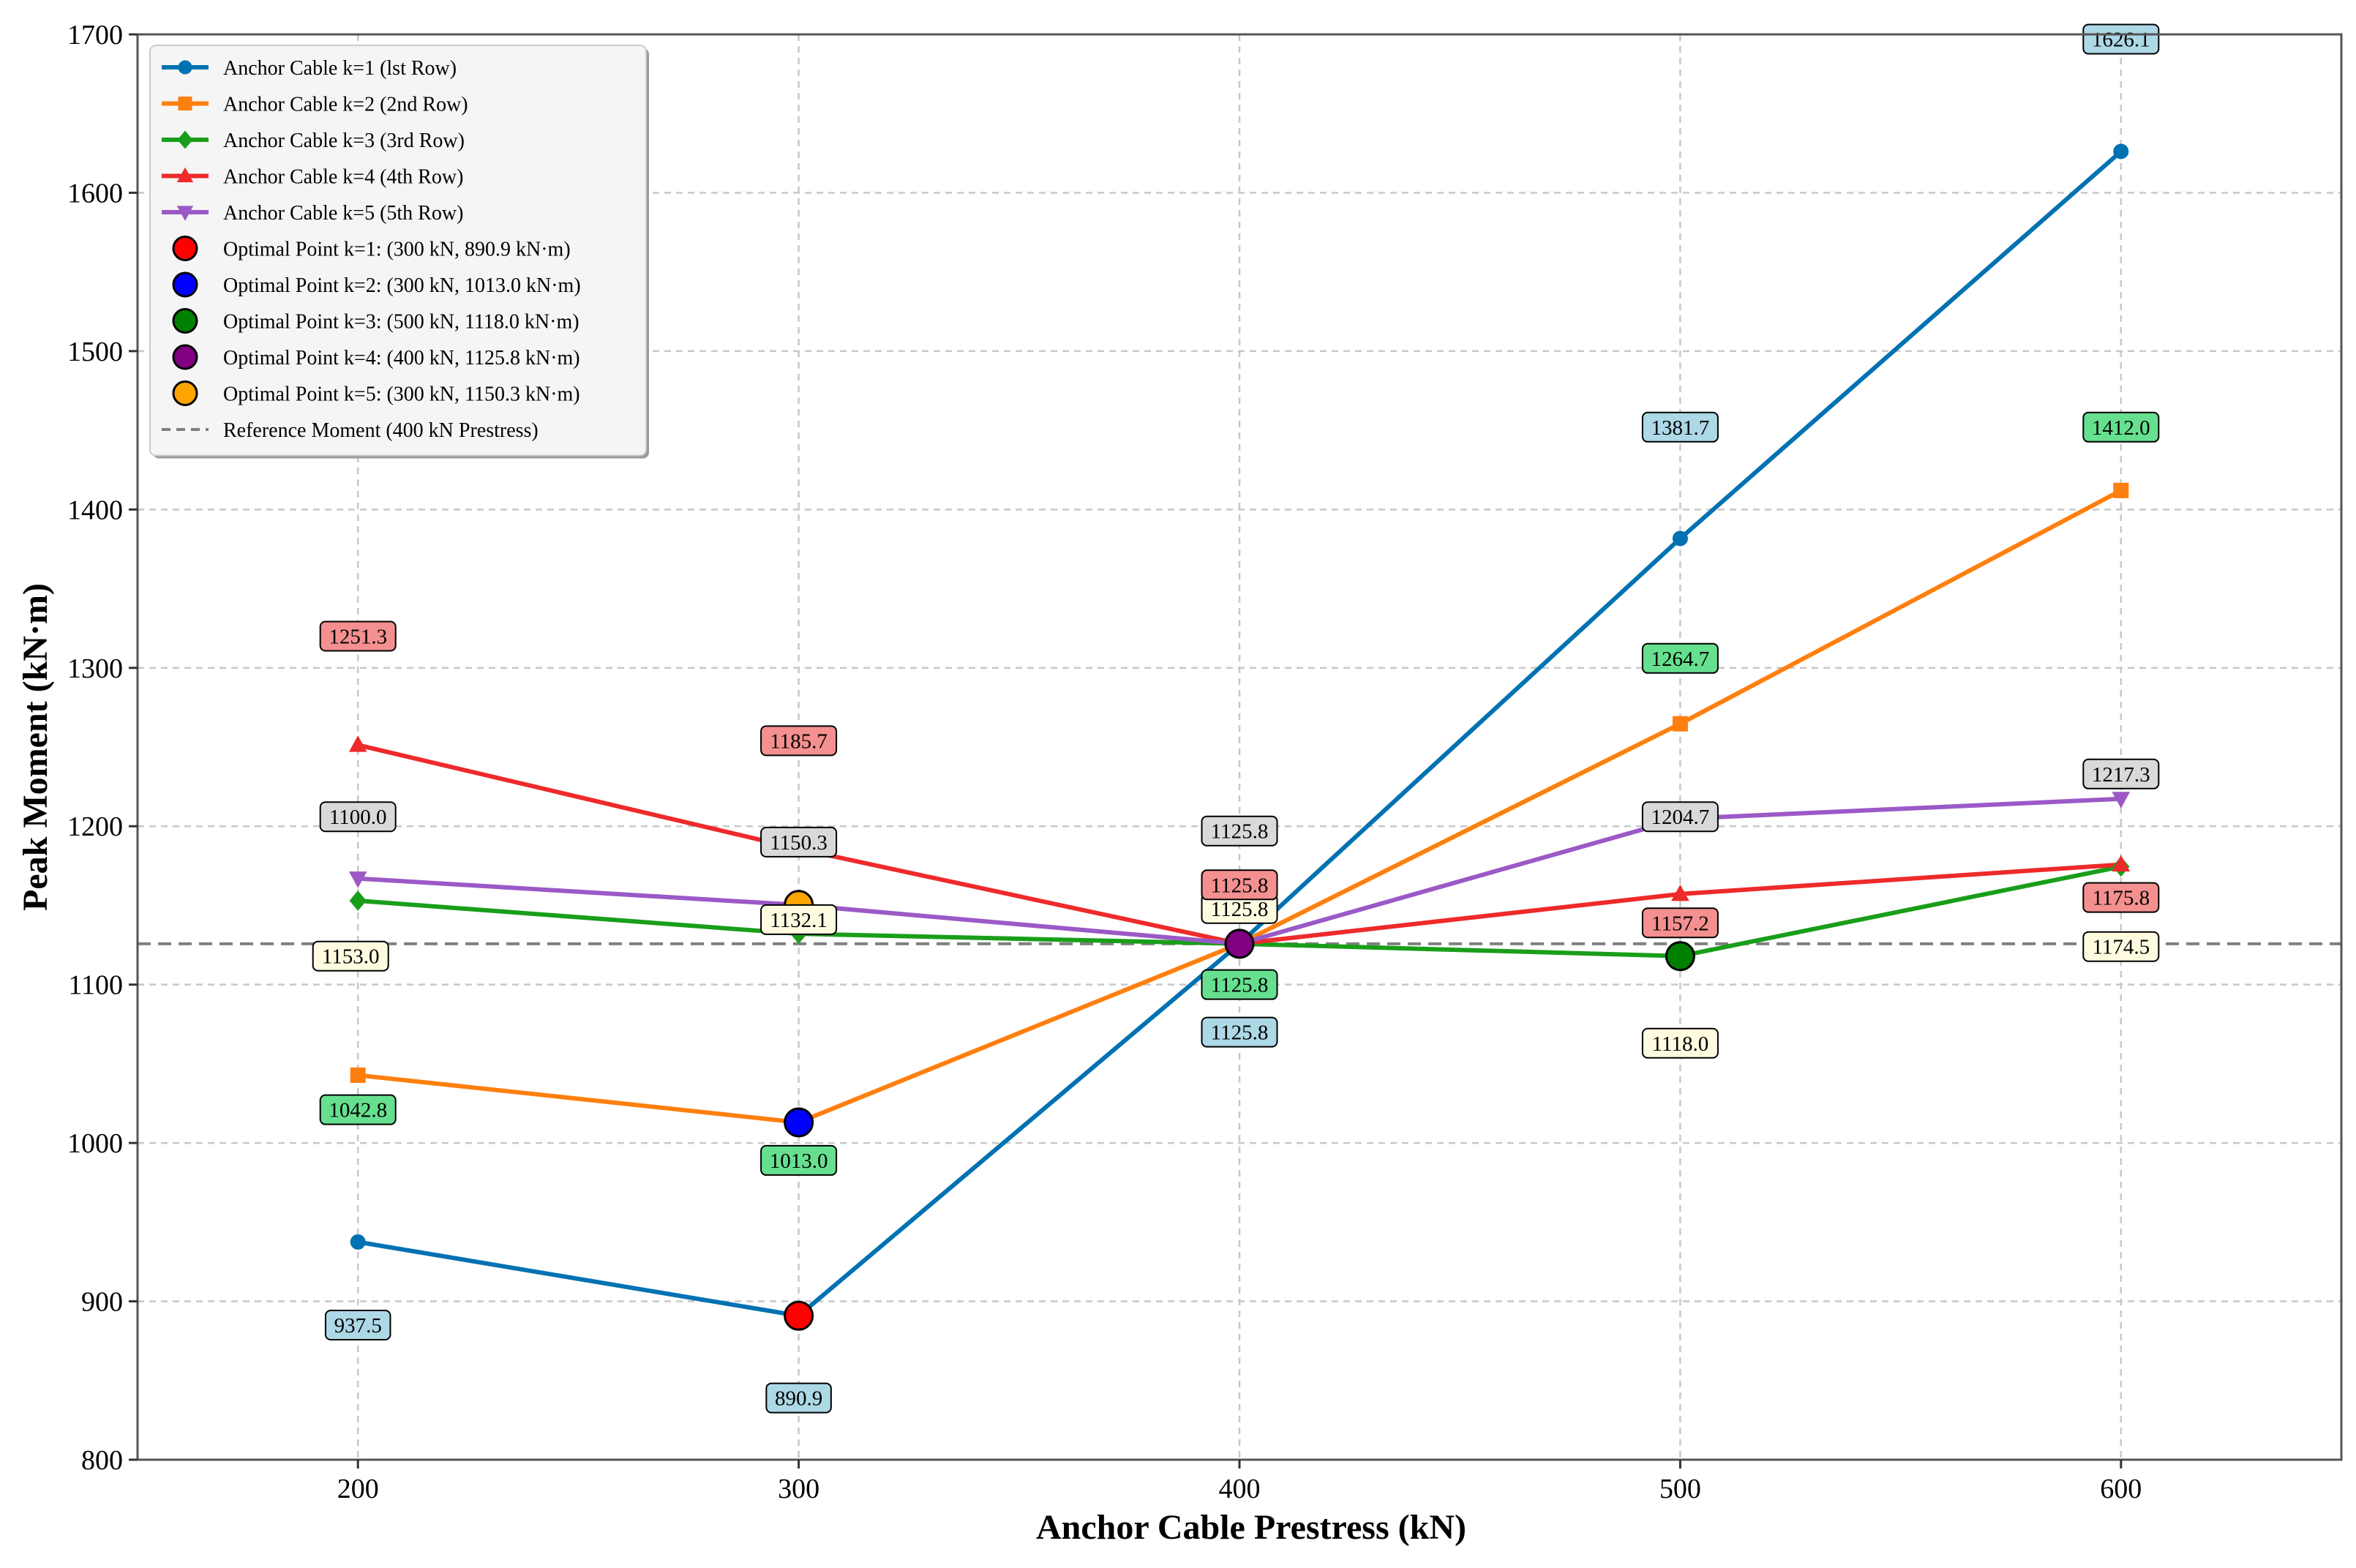 The image size is (2356, 1568). What do you see at coordinates (1239, 944) in the screenshot?
I see `optimal-point-k4` at bounding box center [1239, 944].